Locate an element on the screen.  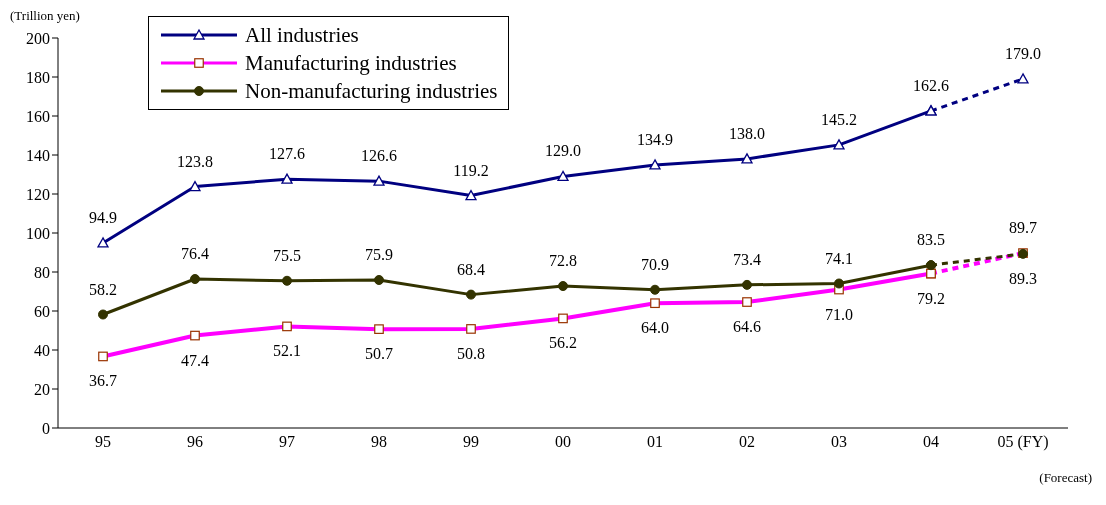
data-label: 70.9 is located at coordinates (655, 264).